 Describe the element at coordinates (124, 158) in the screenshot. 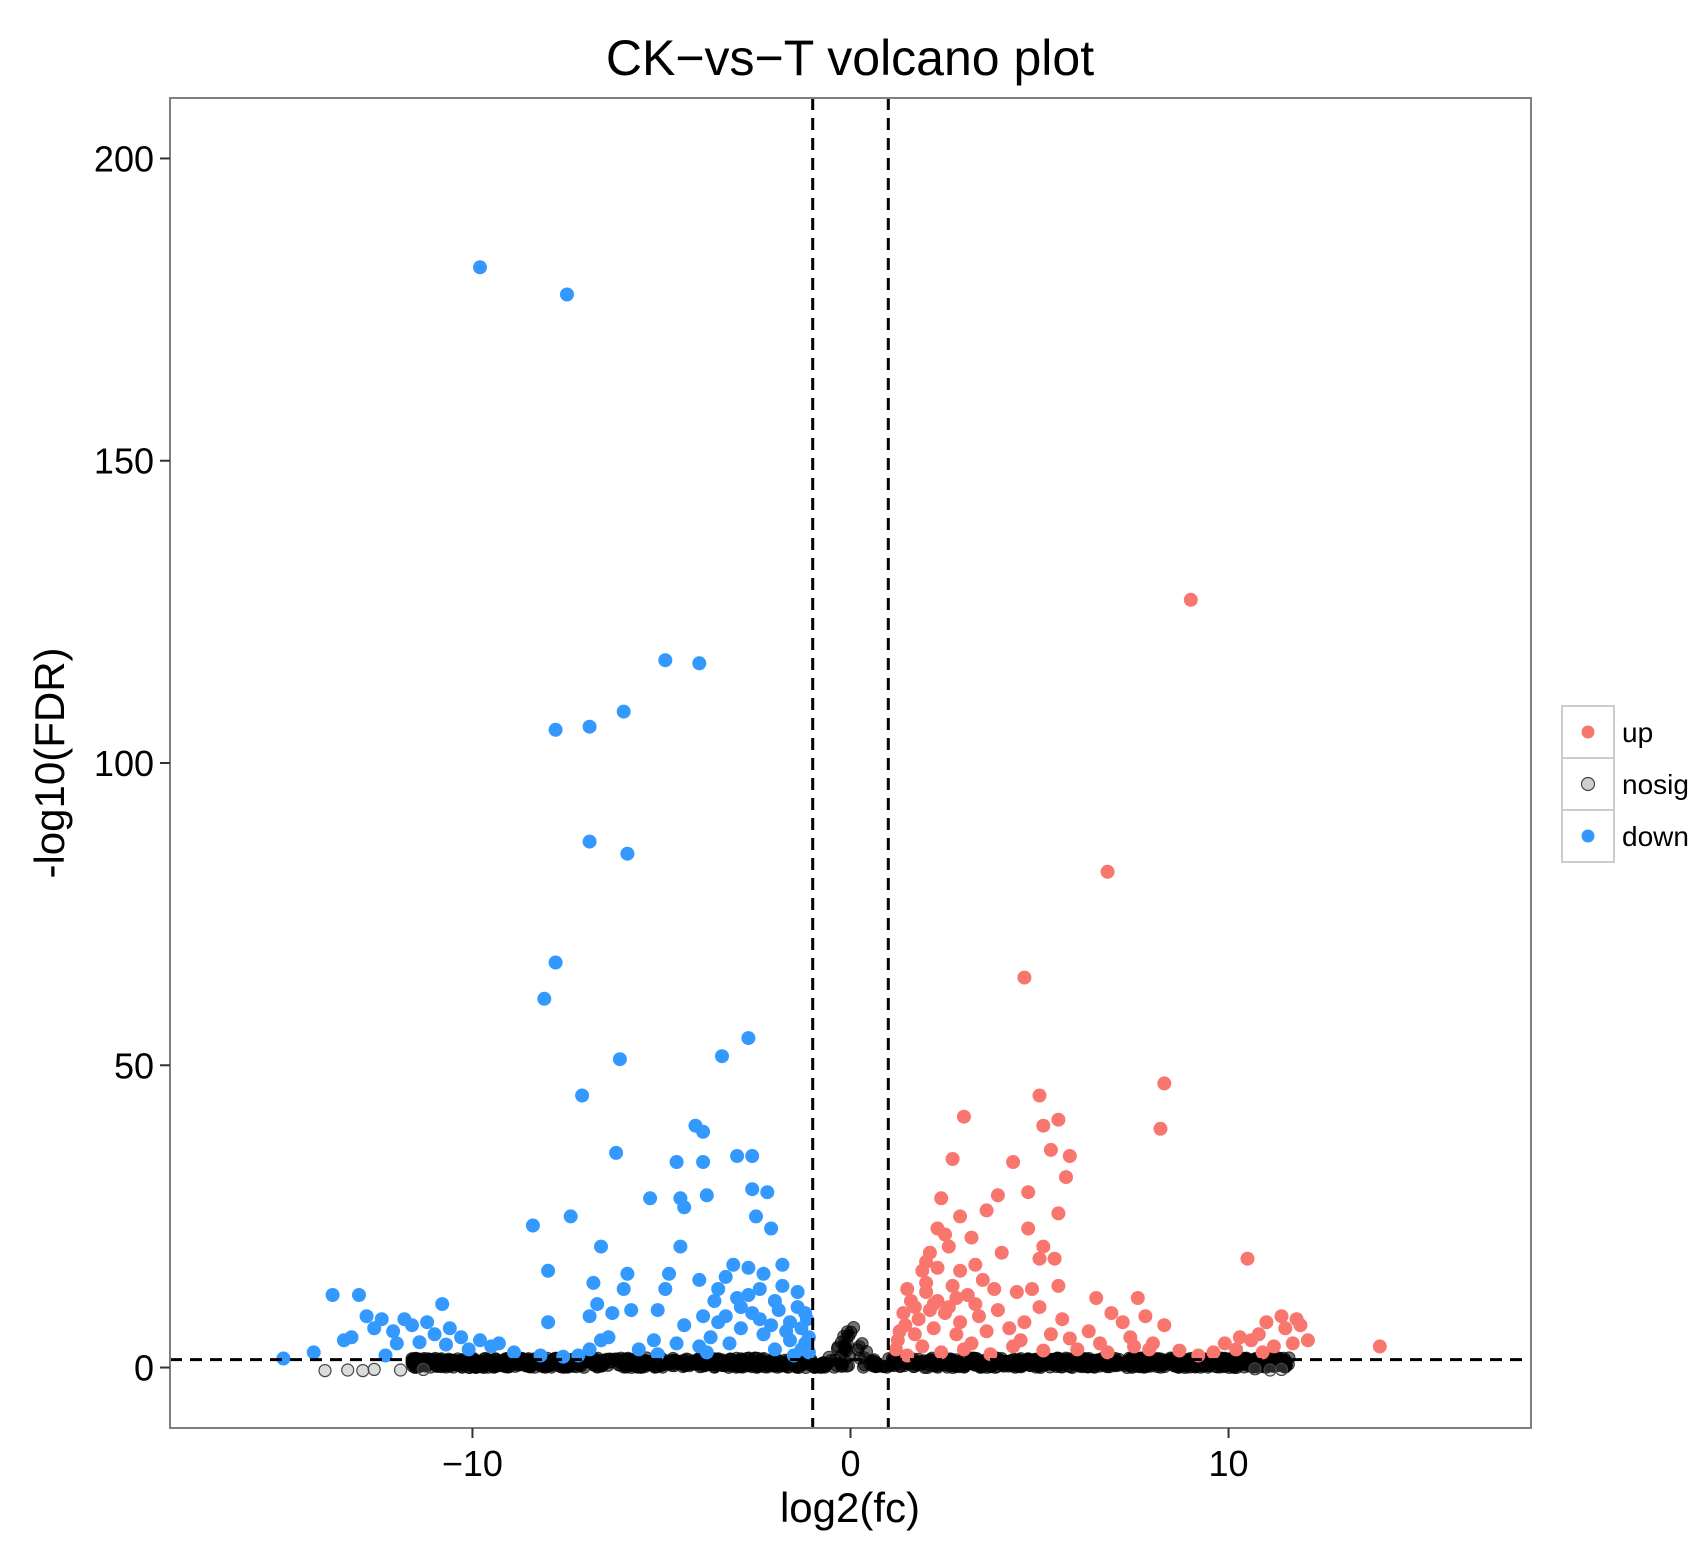

I see `y-tick-label: 200` at that location.